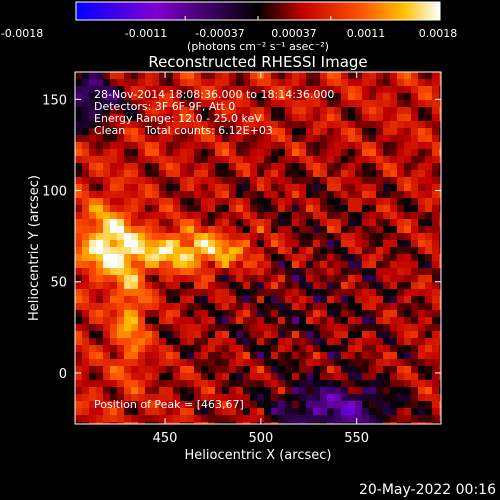  I want to click on x-tick-label: 450, so click(165, 438).